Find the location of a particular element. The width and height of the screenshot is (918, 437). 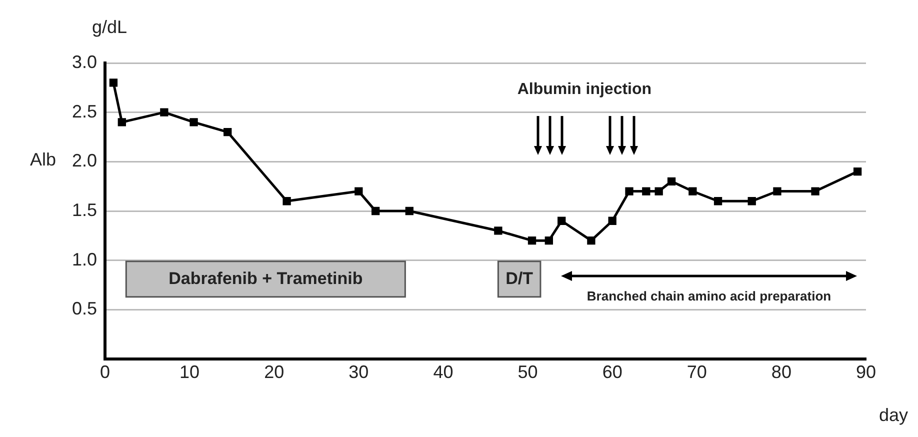

x-tick-label: 30 is located at coordinates (358, 372).